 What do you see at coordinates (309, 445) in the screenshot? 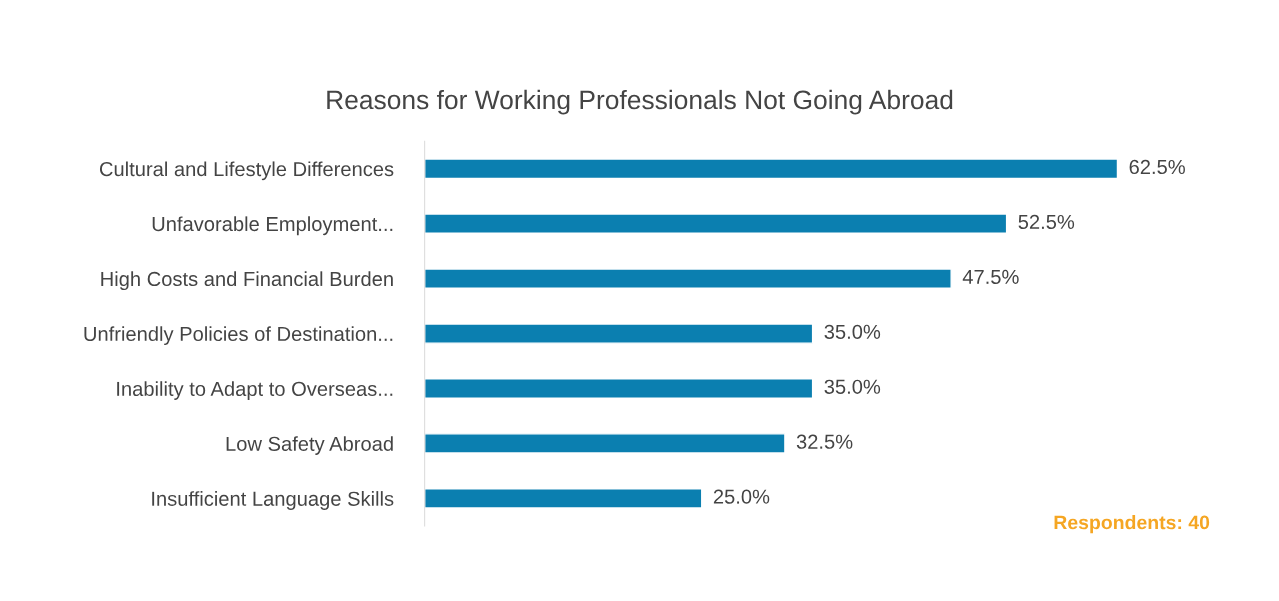
I see `y-tick-label: Low Safety Abroad` at bounding box center [309, 445].